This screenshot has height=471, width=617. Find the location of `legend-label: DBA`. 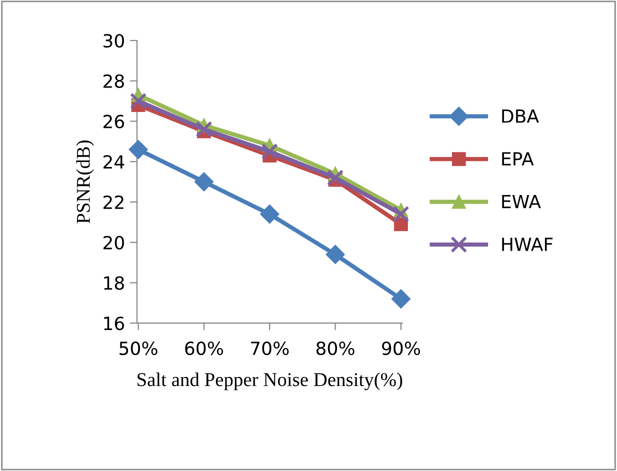

legend-label: DBA is located at coordinates (520, 116).